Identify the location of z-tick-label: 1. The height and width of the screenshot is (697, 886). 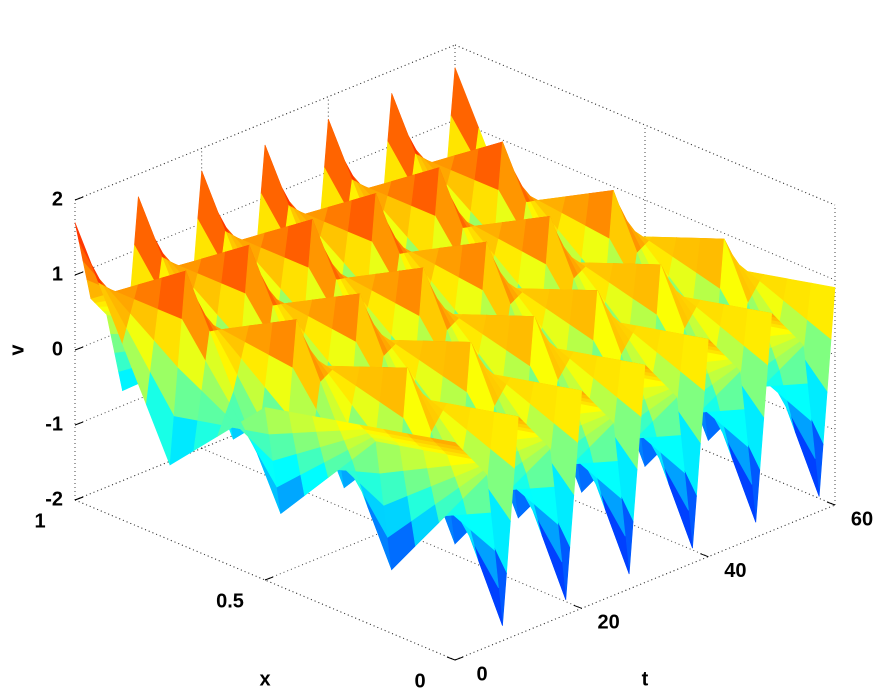
(57, 274).